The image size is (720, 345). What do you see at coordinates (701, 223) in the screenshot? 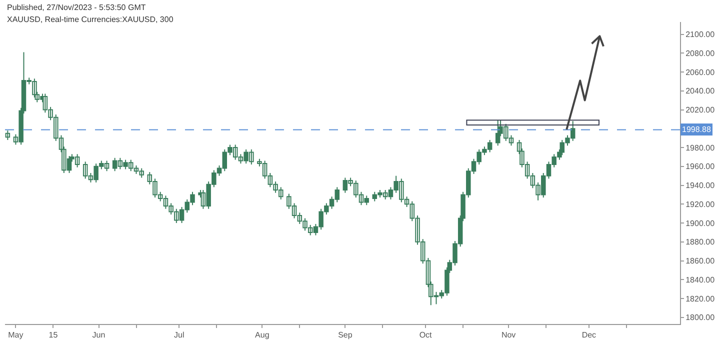
I see `y-tick-label: 1900.00` at bounding box center [701, 223].